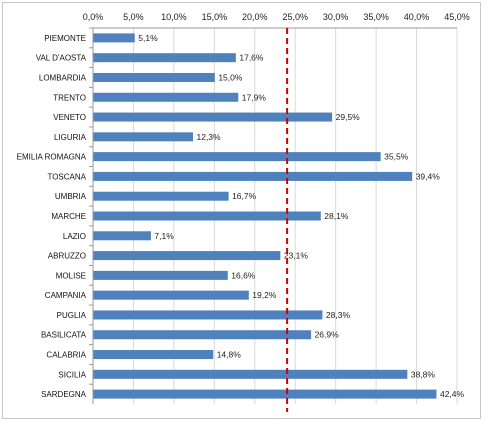 This screenshot has width=499, height=424. I want to click on category-label: VAL D'AOSTA, so click(61, 58).